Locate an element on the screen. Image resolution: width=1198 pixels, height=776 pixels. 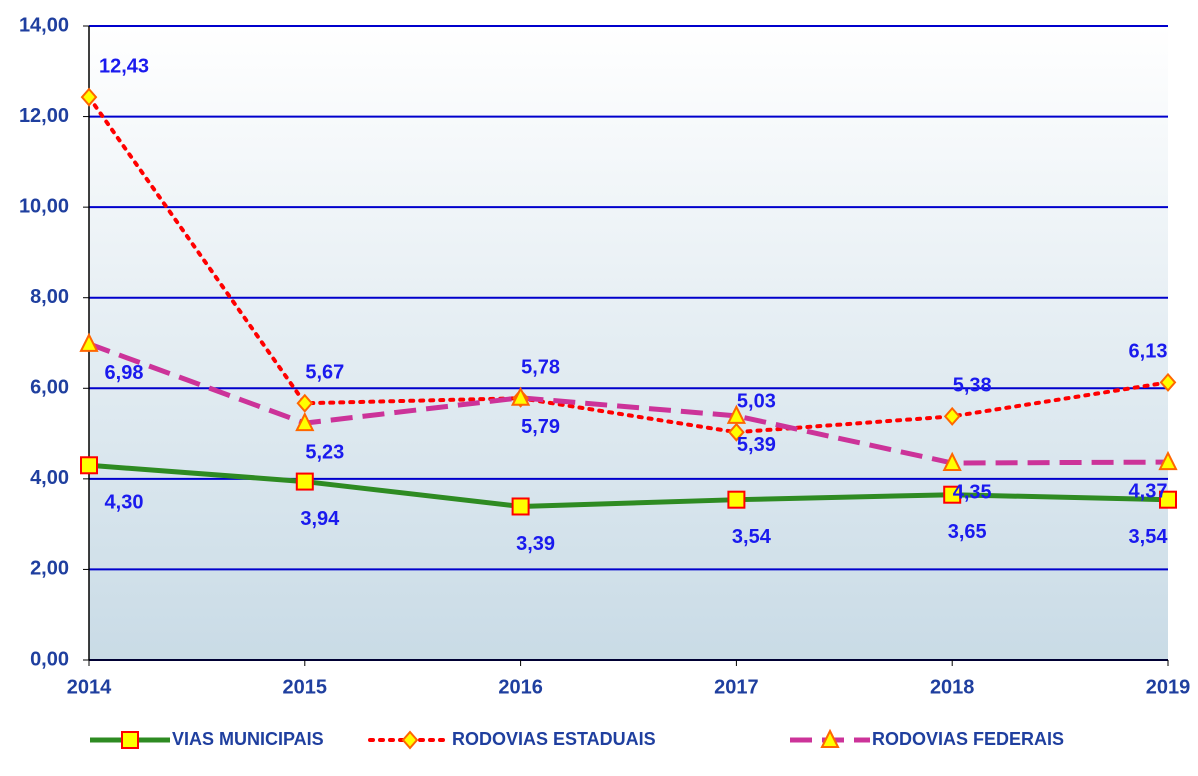
x-tick-label: 2015 is located at coordinates (305, 687).